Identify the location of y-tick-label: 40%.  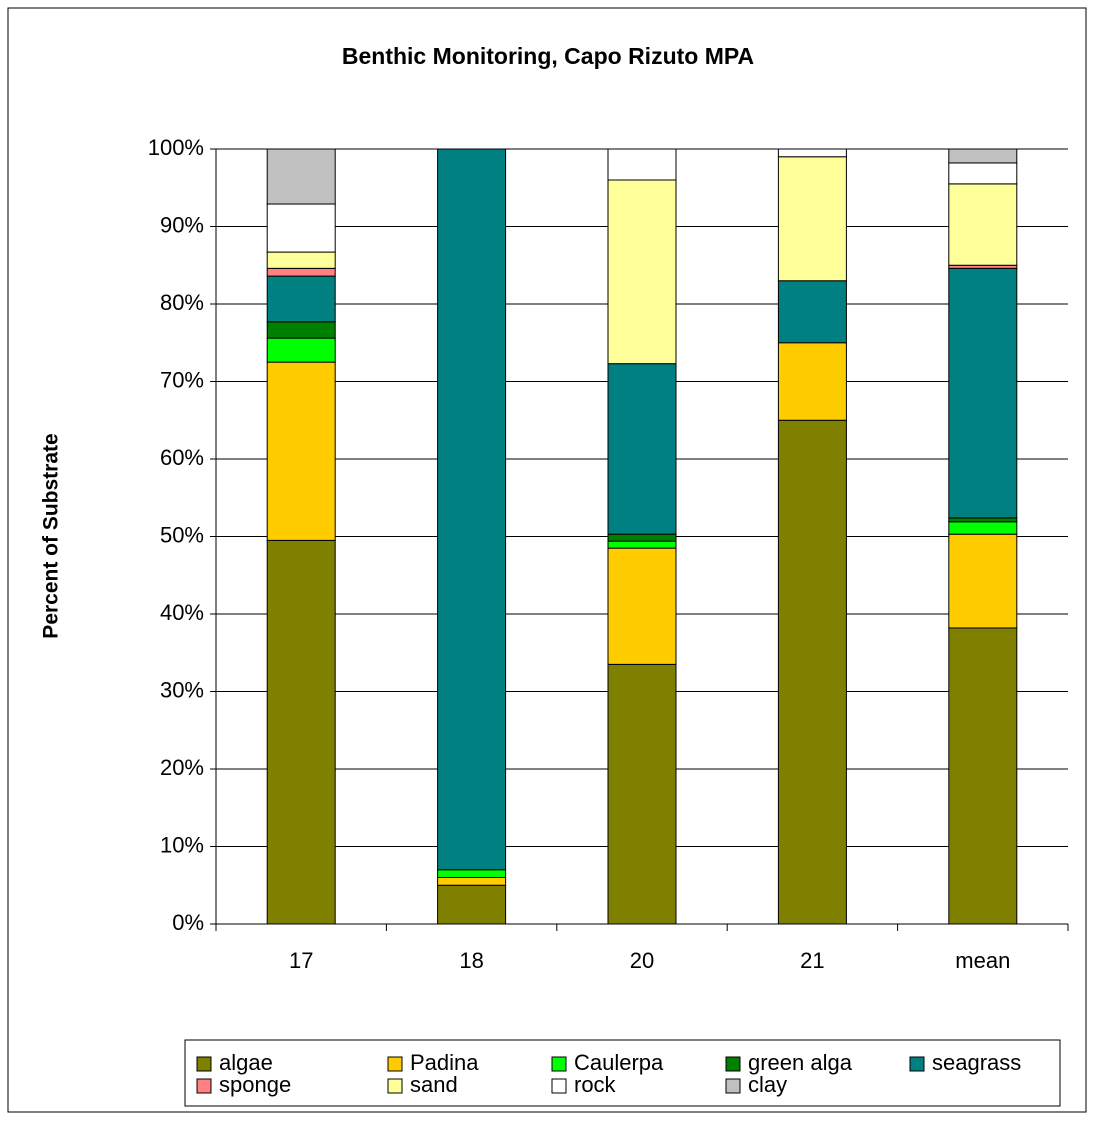
(182, 612).